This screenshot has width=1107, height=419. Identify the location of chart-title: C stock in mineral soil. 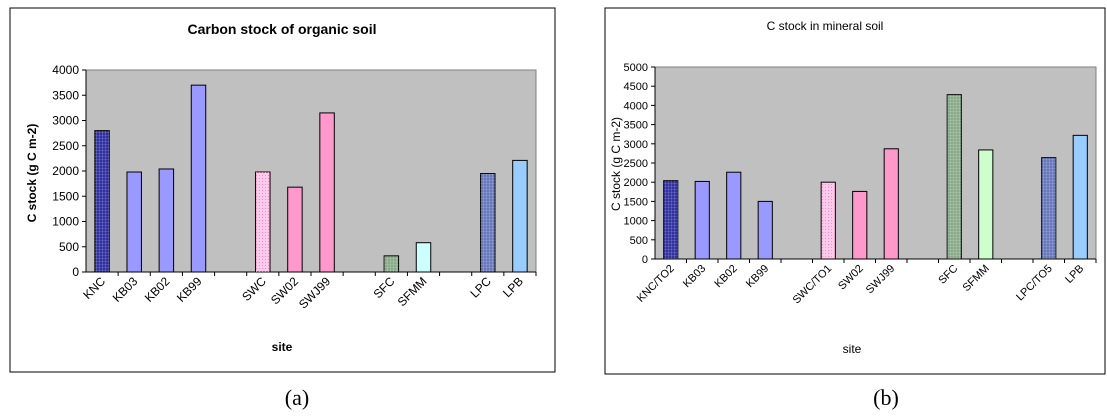
(825, 26).